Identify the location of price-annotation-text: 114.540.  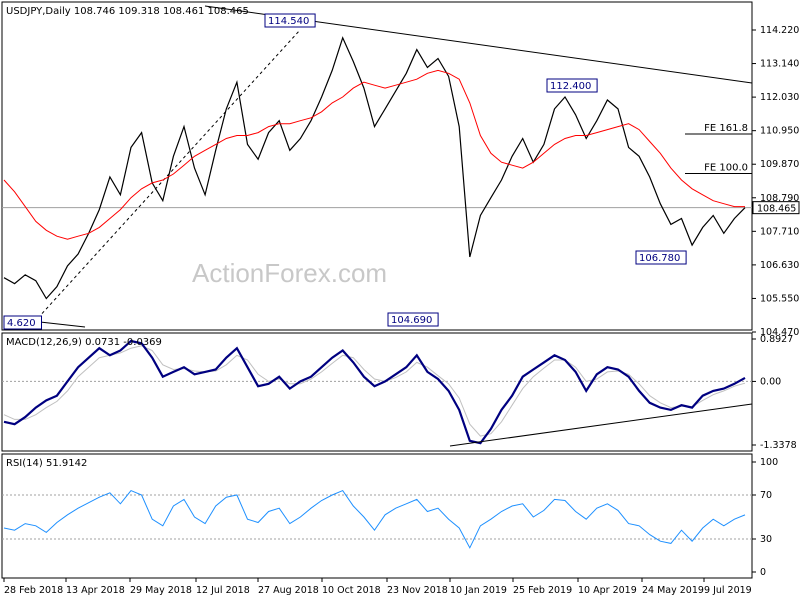
(288, 21).